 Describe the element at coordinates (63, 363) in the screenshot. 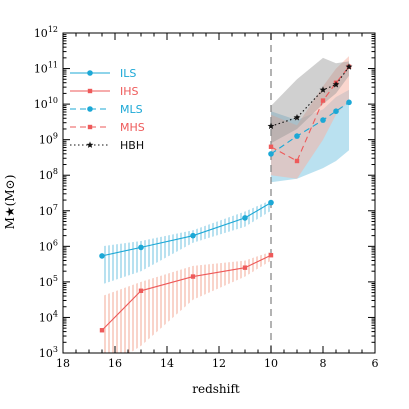

I see `x-tick-label: 18` at that location.